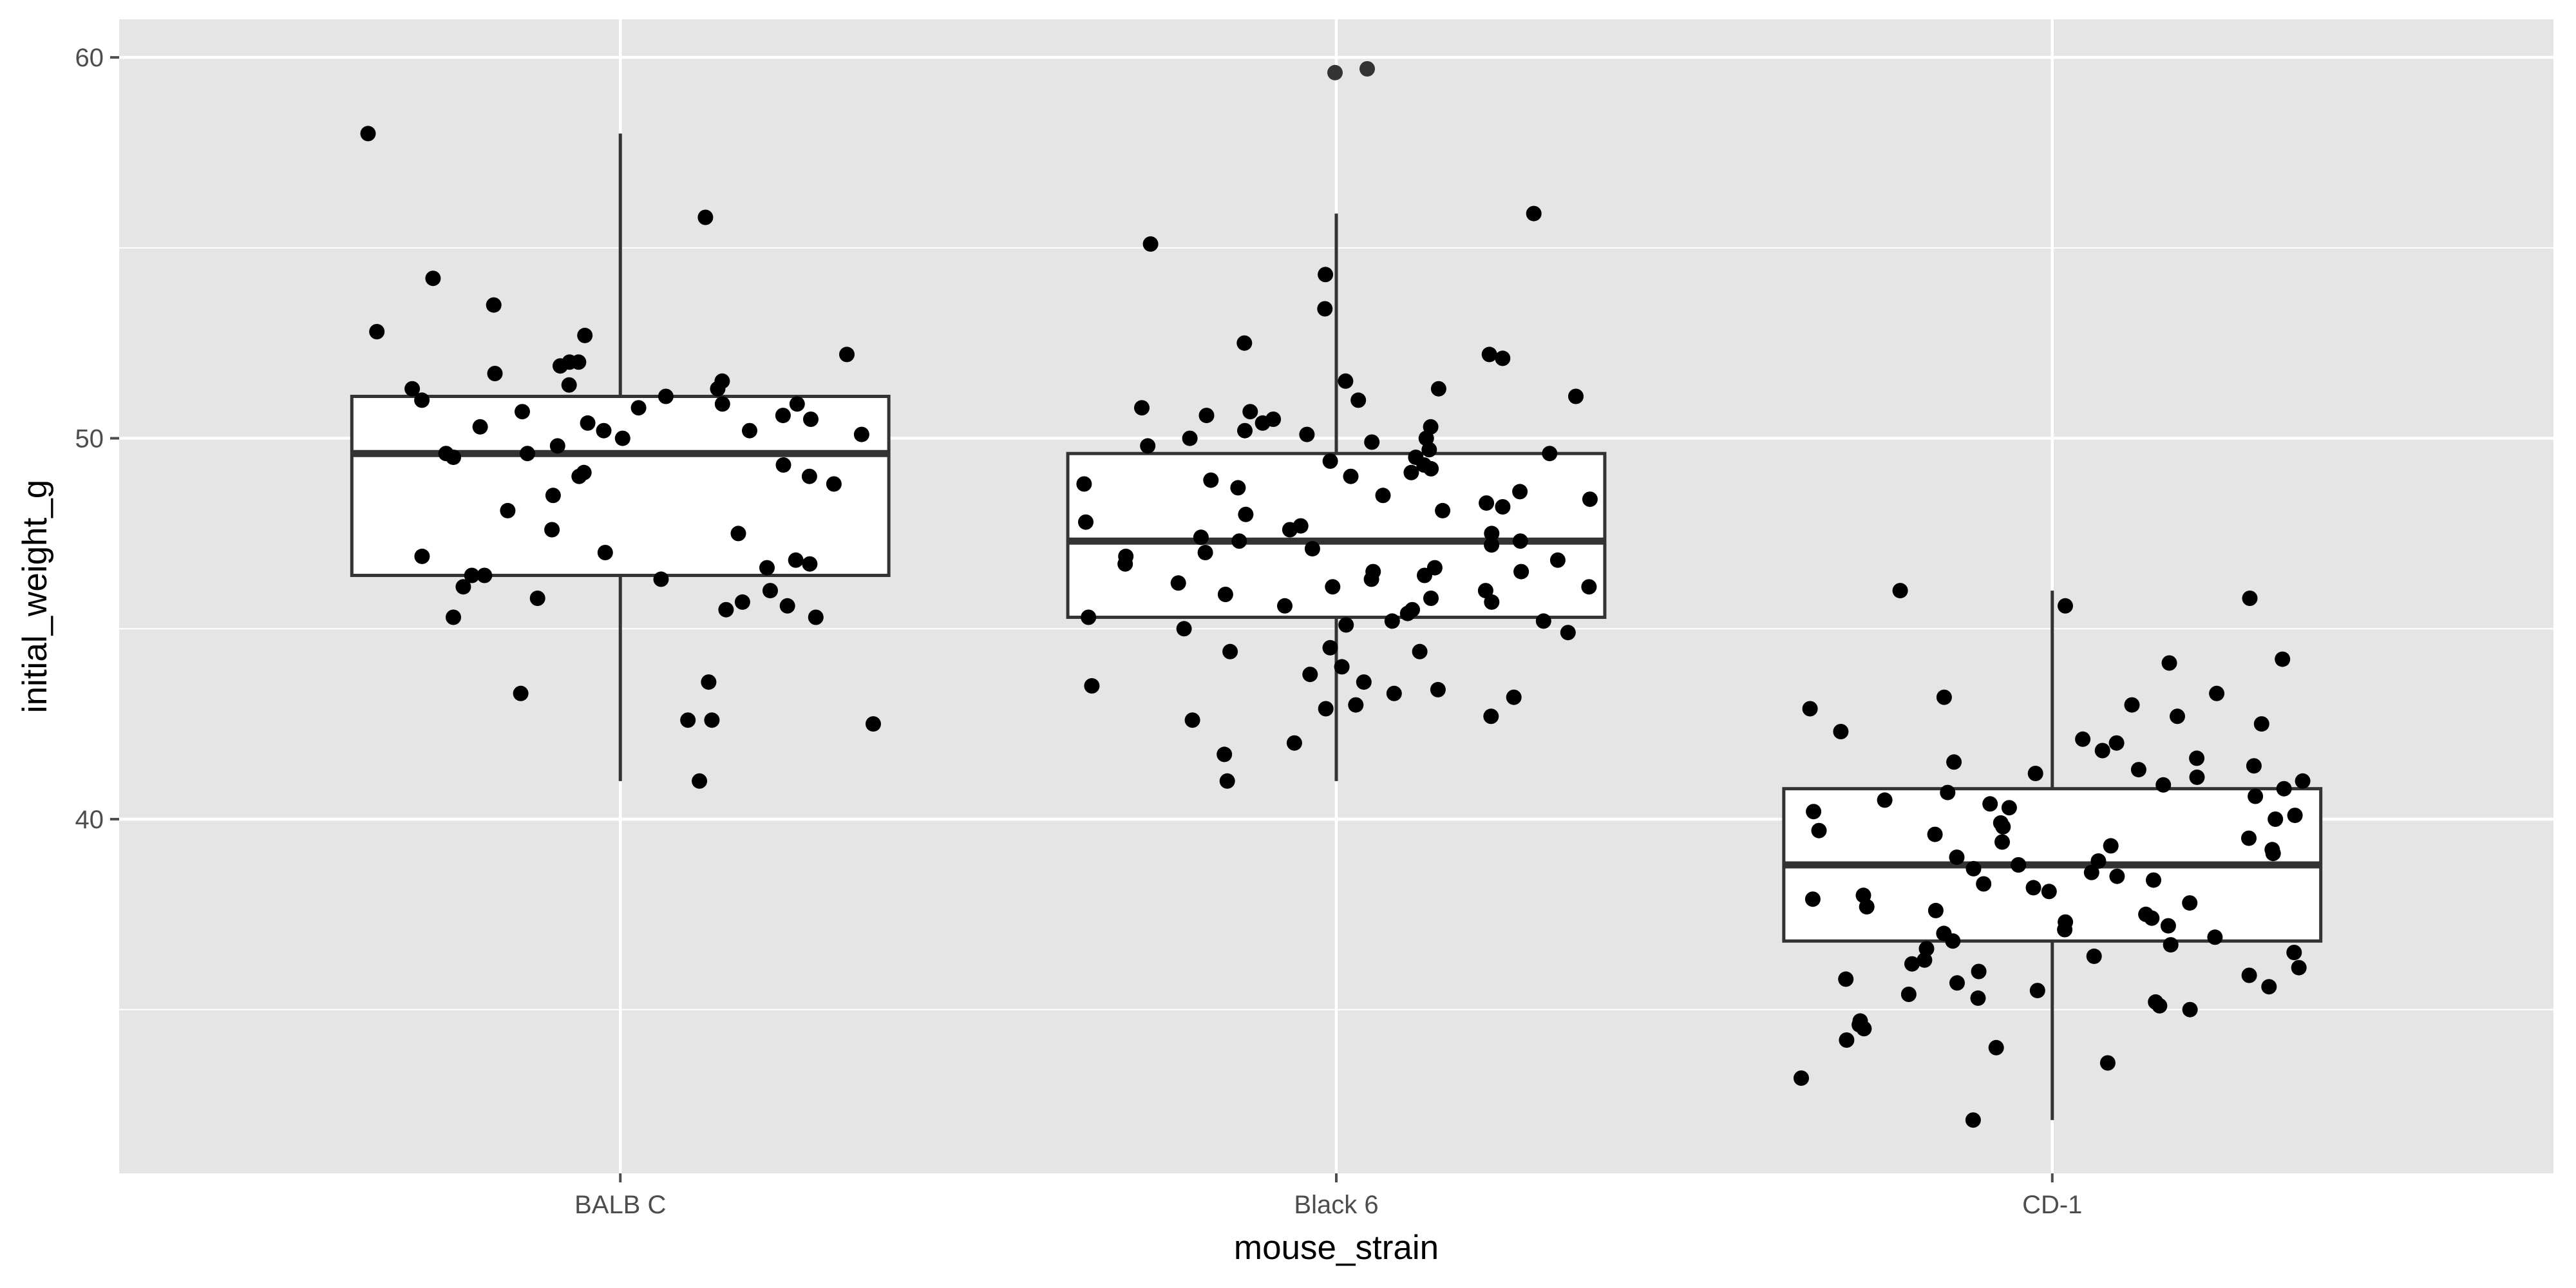  What do you see at coordinates (35, 596) in the screenshot?
I see `y-axis-title: initial_weight_g` at bounding box center [35, 596].